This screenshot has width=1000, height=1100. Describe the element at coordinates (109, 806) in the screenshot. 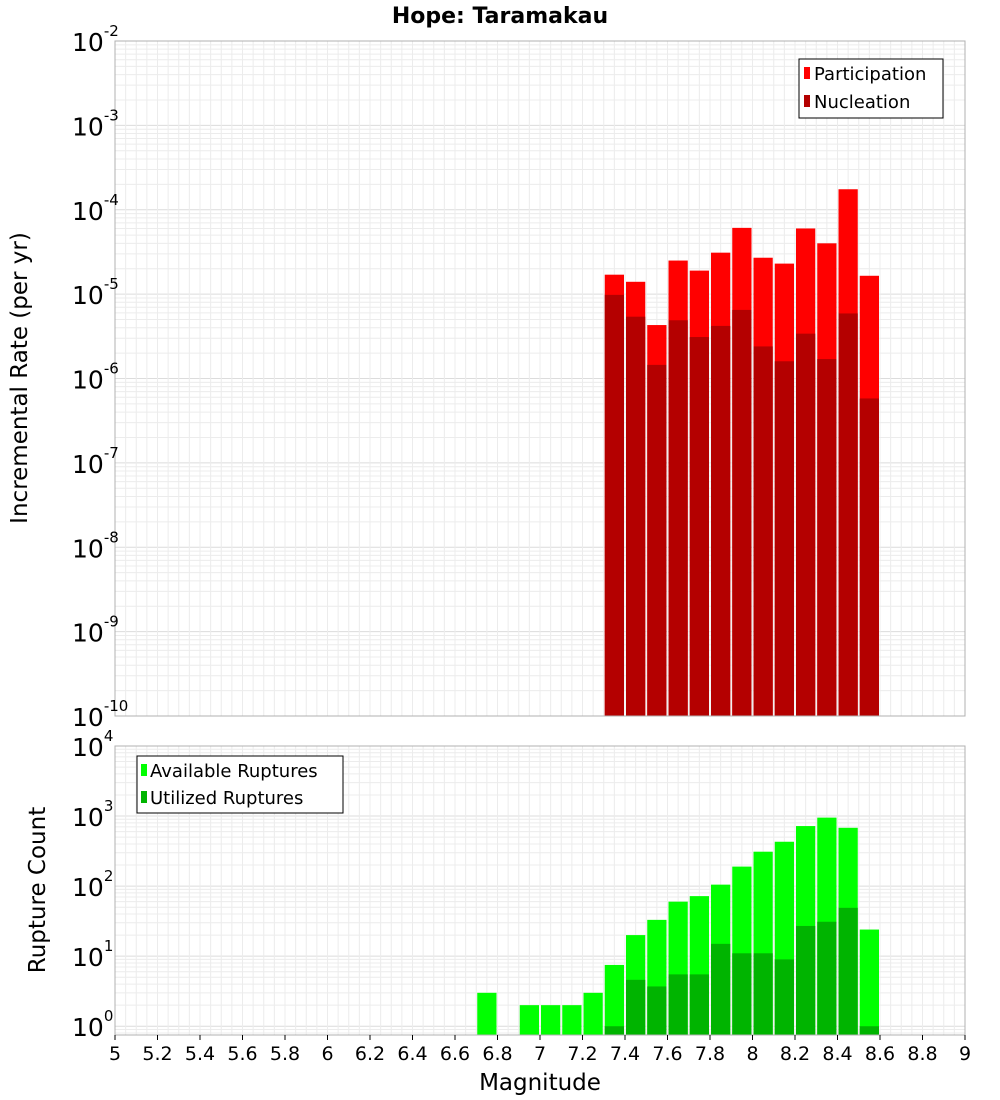

I see `y-tick-exponent: 3` at that location.